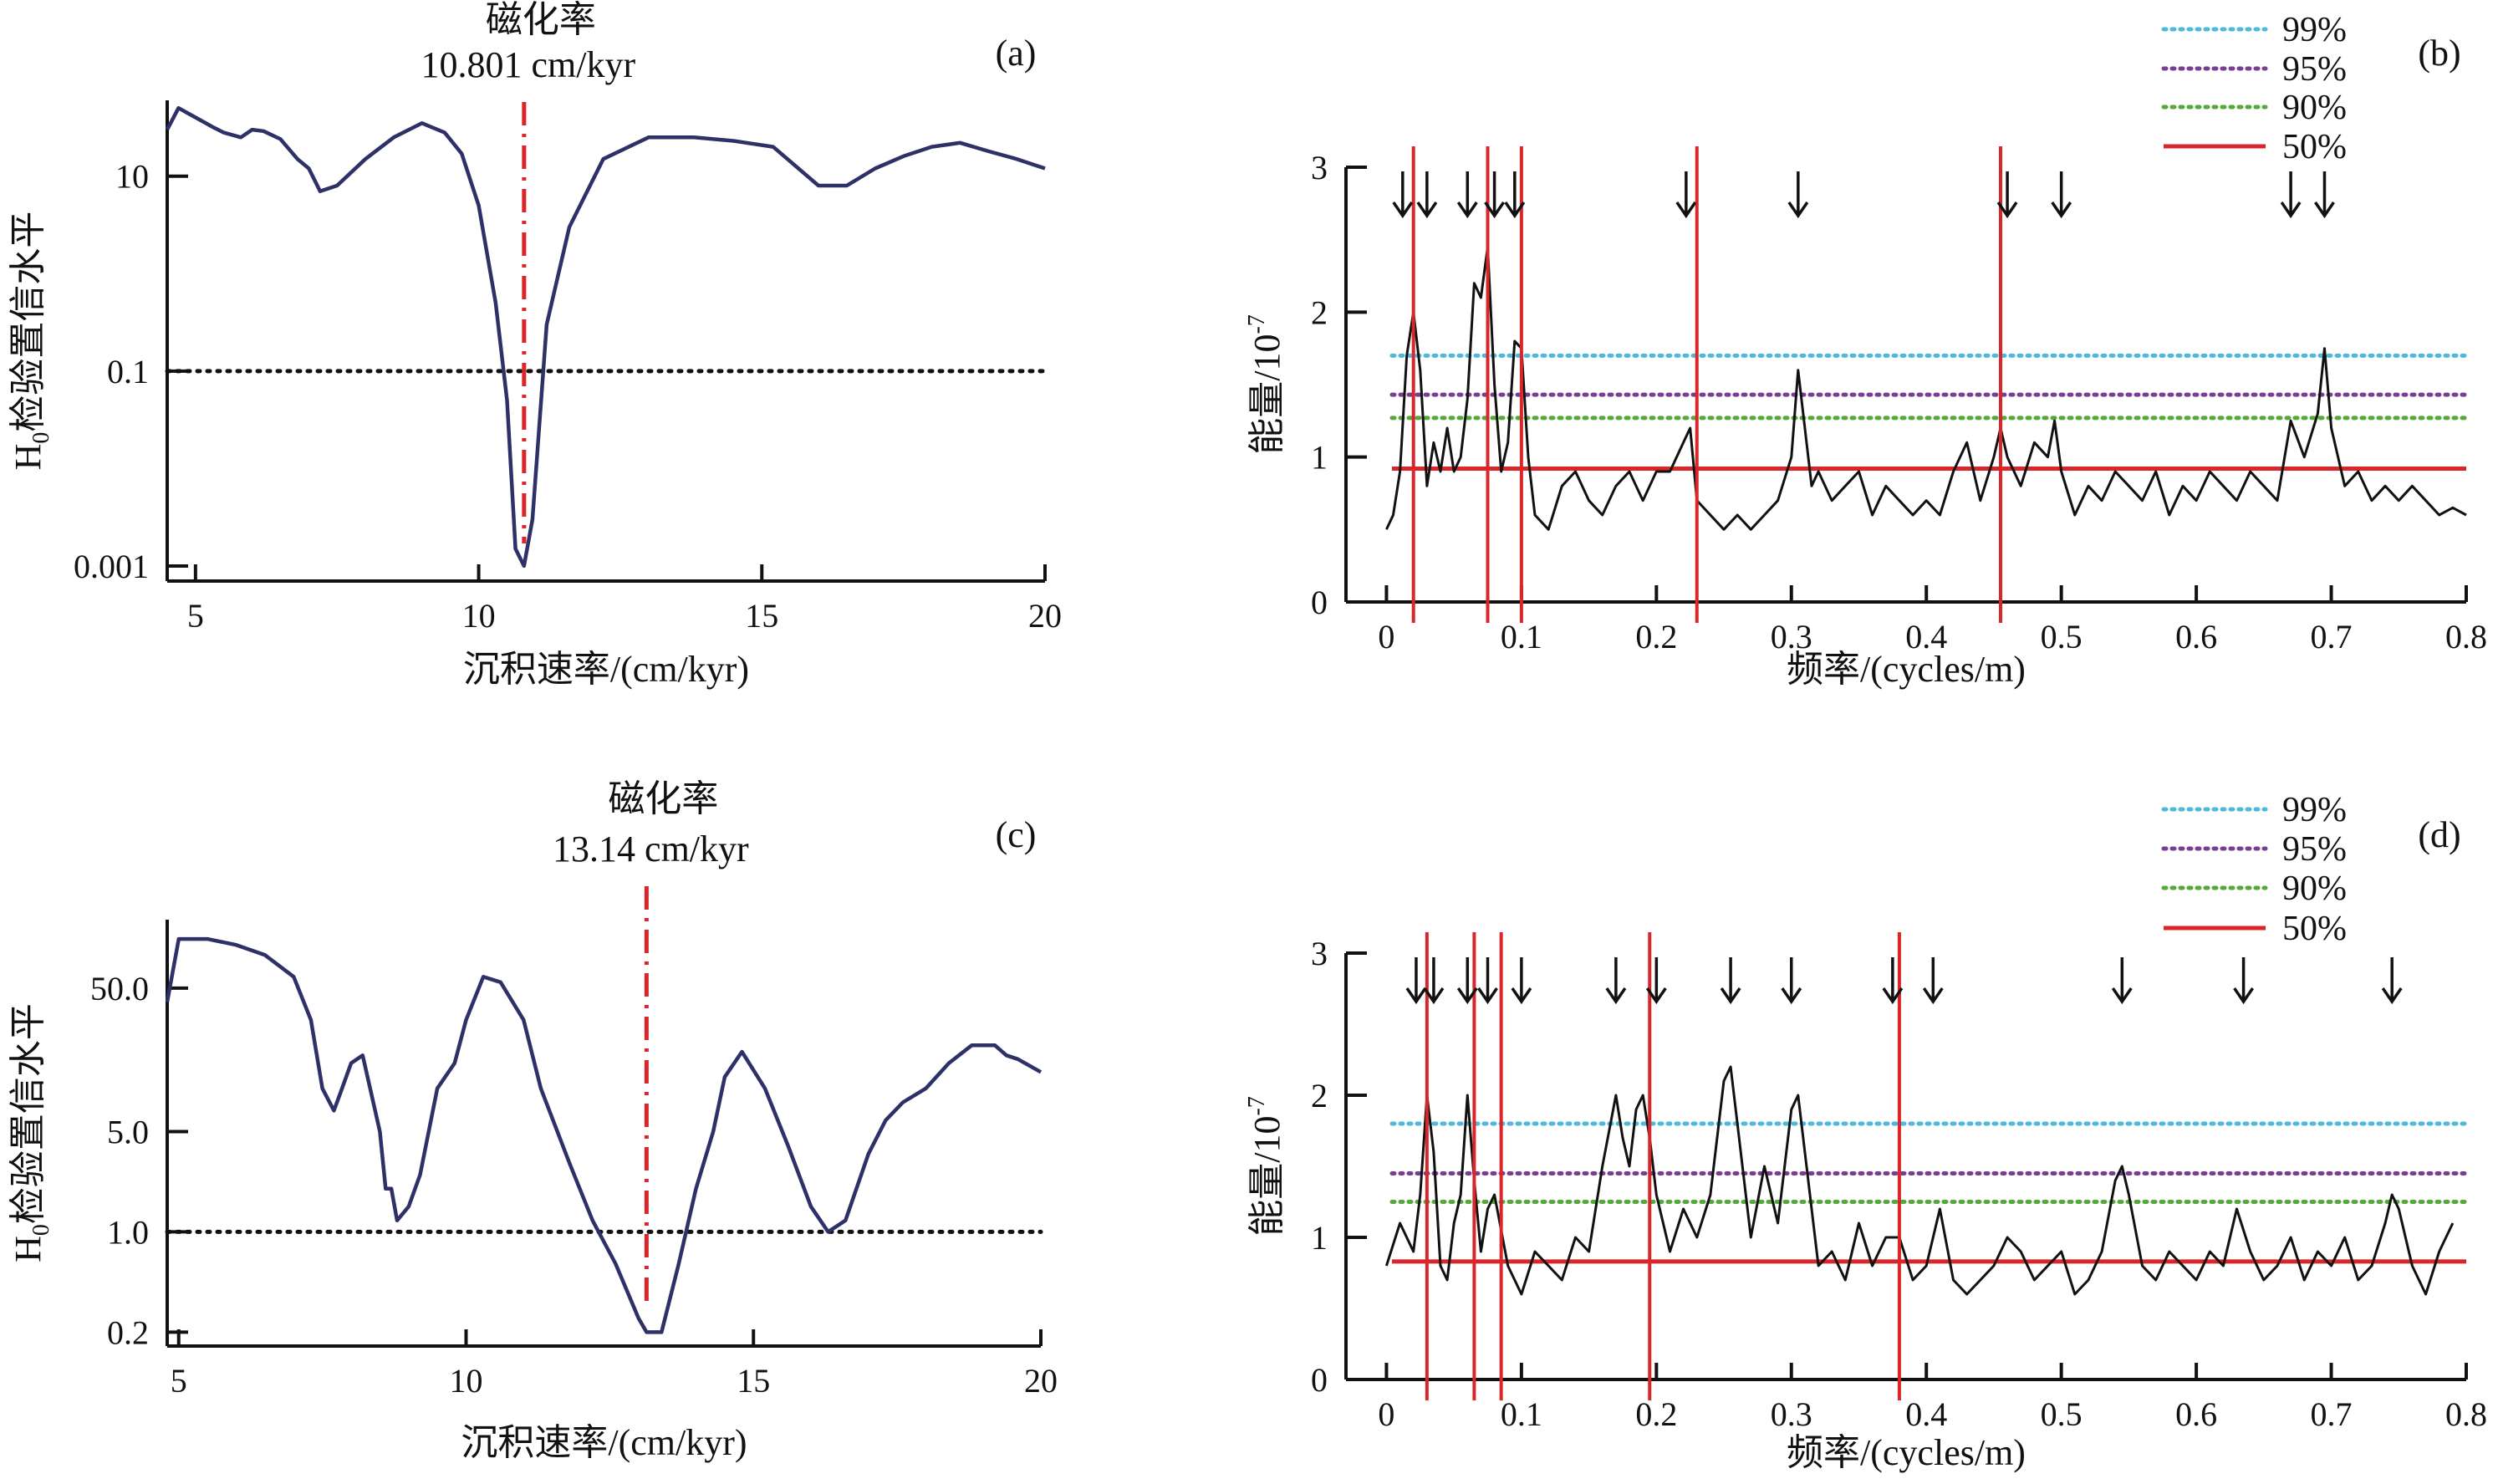 The image size is (2498, 1484). Describe the element at coordinates (119, 988) in the screenshot. I see `y-tick-label: 50.0` at that location.